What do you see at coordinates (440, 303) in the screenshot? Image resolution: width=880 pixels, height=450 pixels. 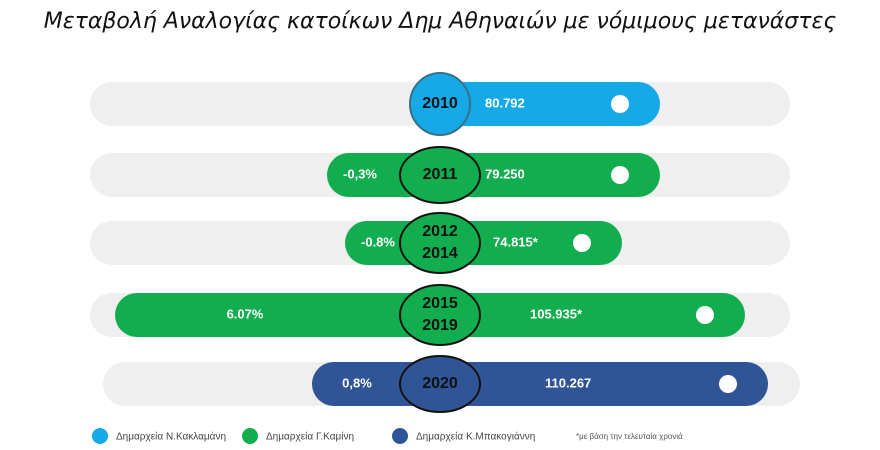 I see `year: 2015` at bounding box center [440, 303].